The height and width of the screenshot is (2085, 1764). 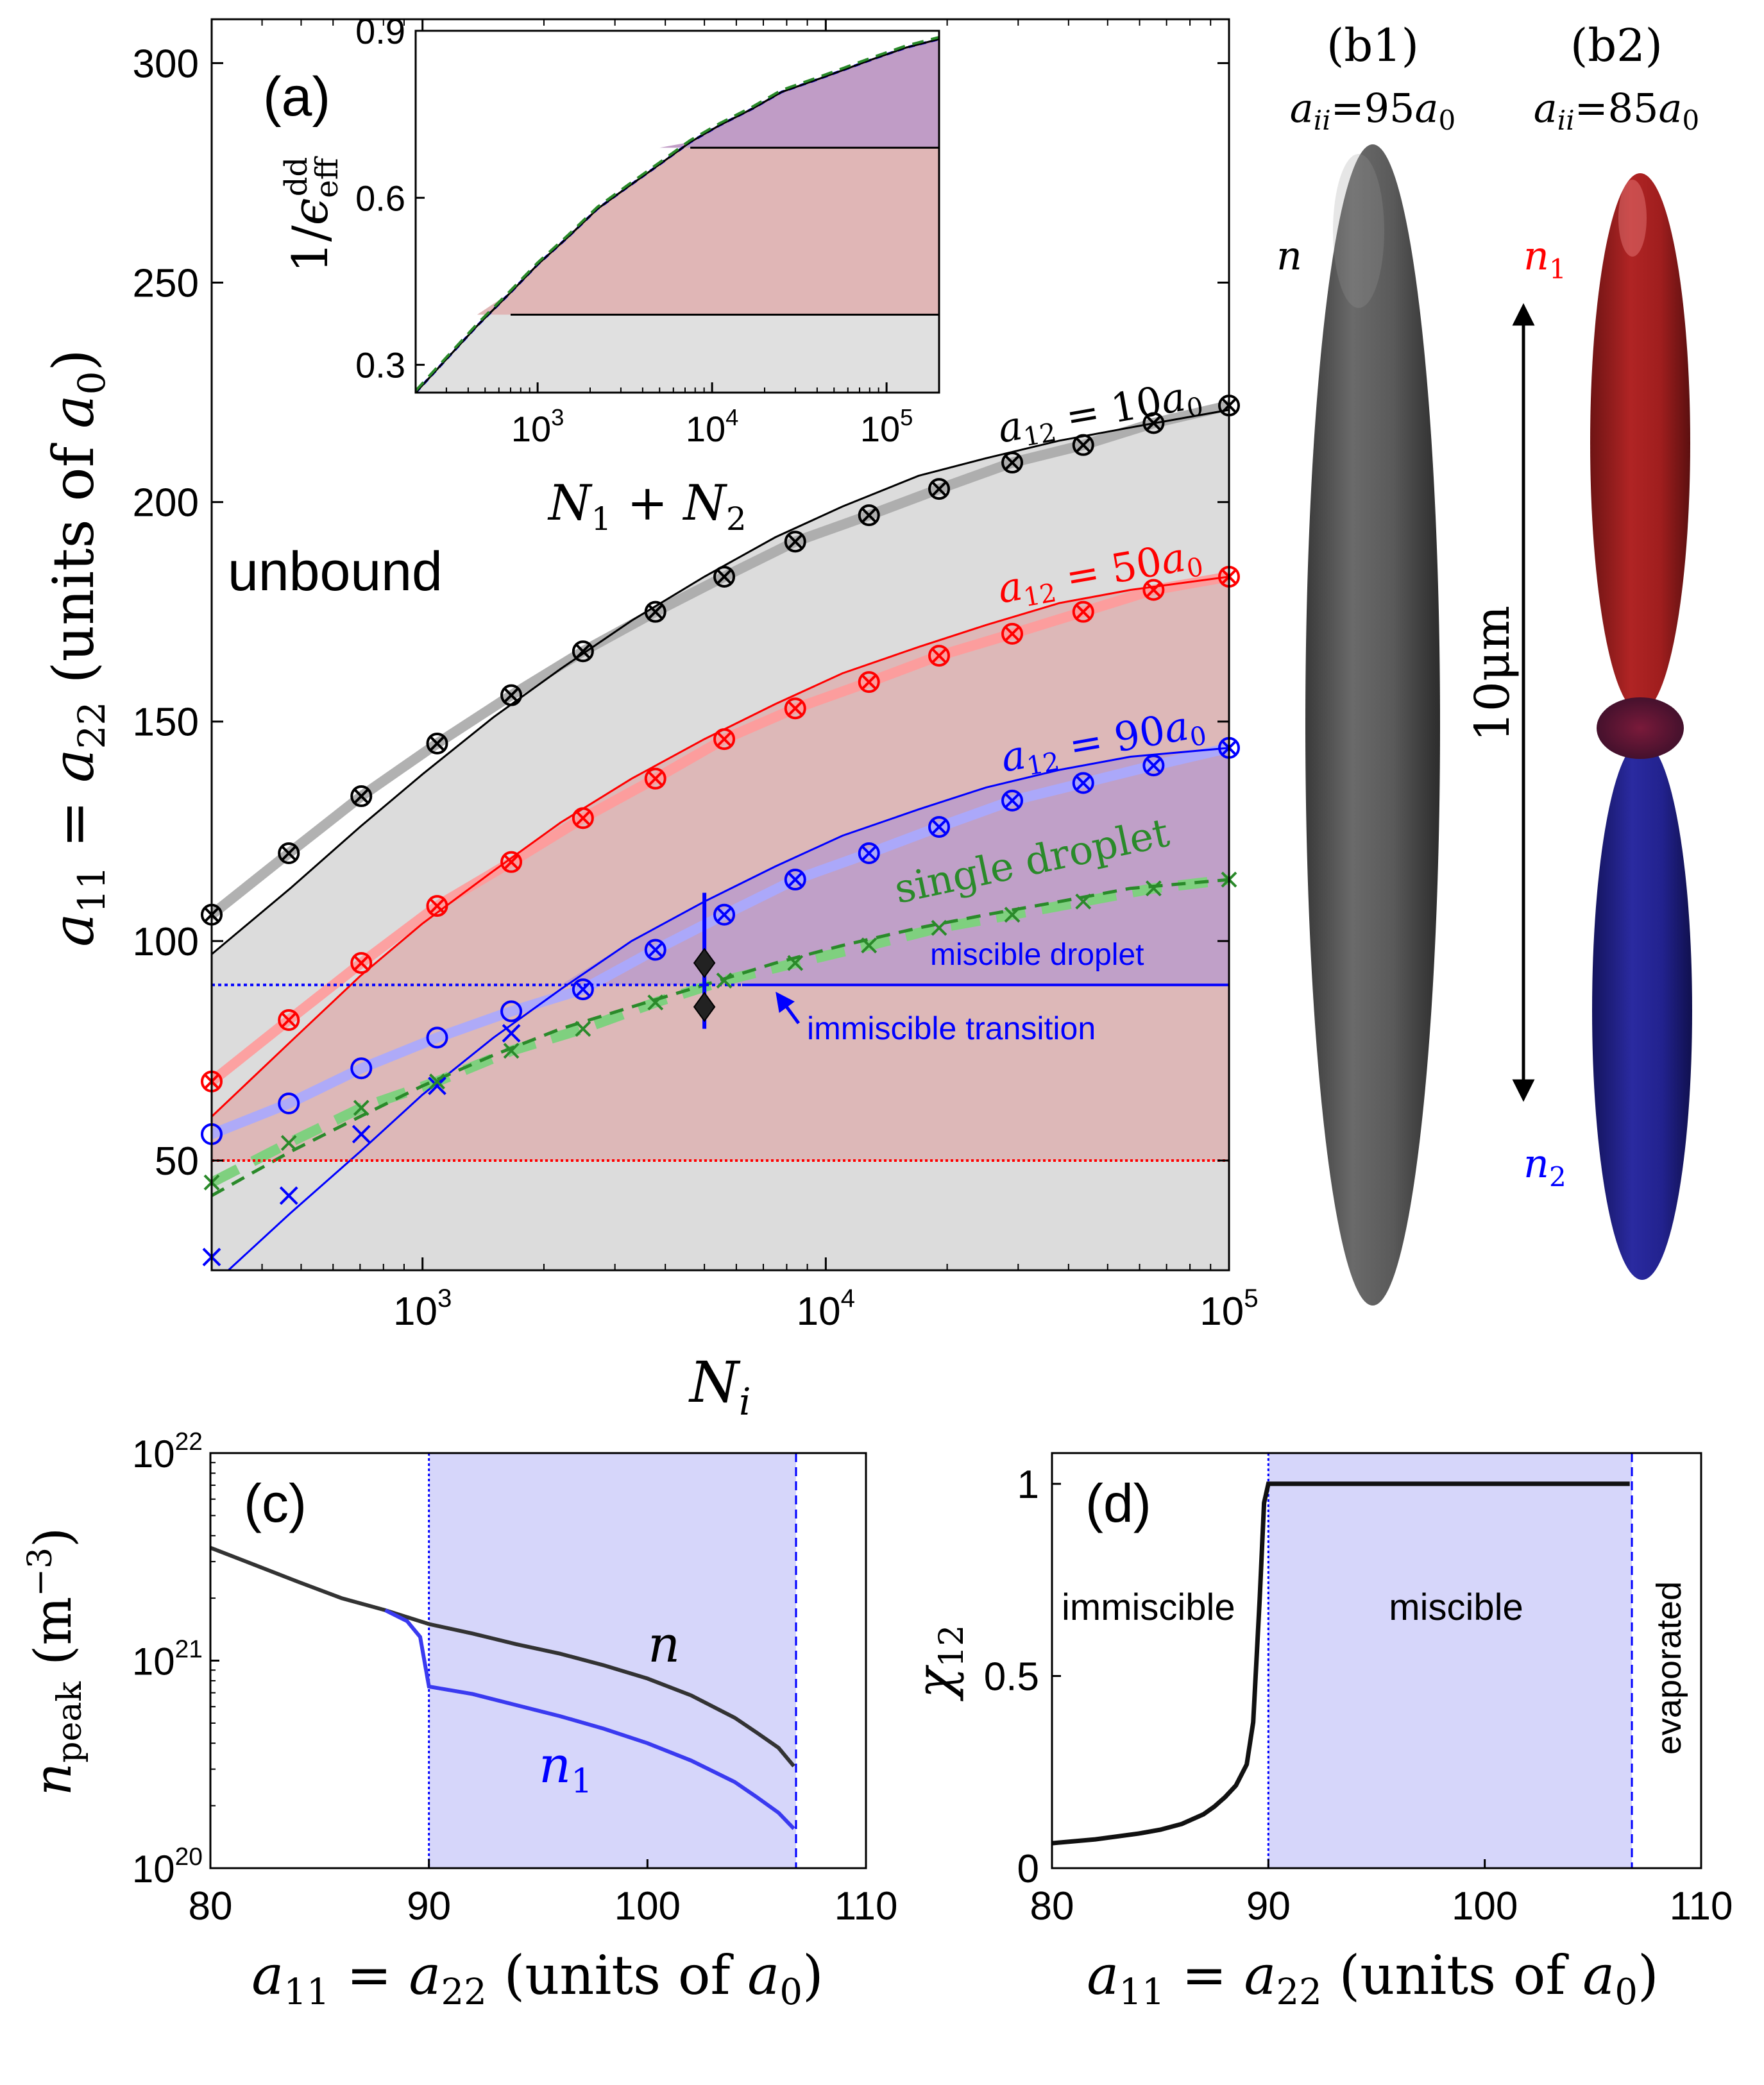 I want to click on droplet-b1-highlight, so click(x=1358, y=231).